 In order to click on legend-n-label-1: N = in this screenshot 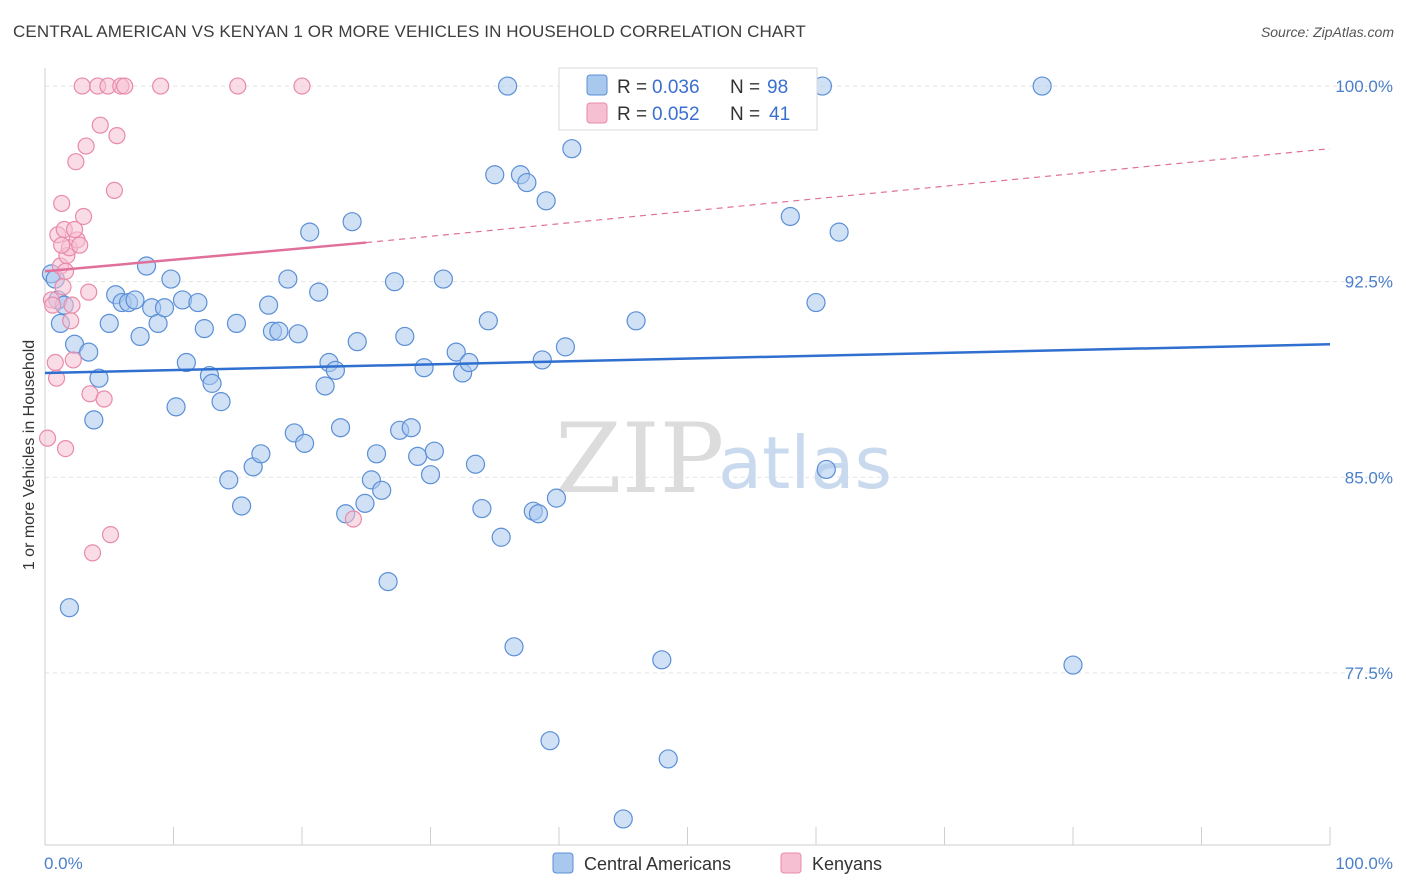, I will do `click(745, 87)`.